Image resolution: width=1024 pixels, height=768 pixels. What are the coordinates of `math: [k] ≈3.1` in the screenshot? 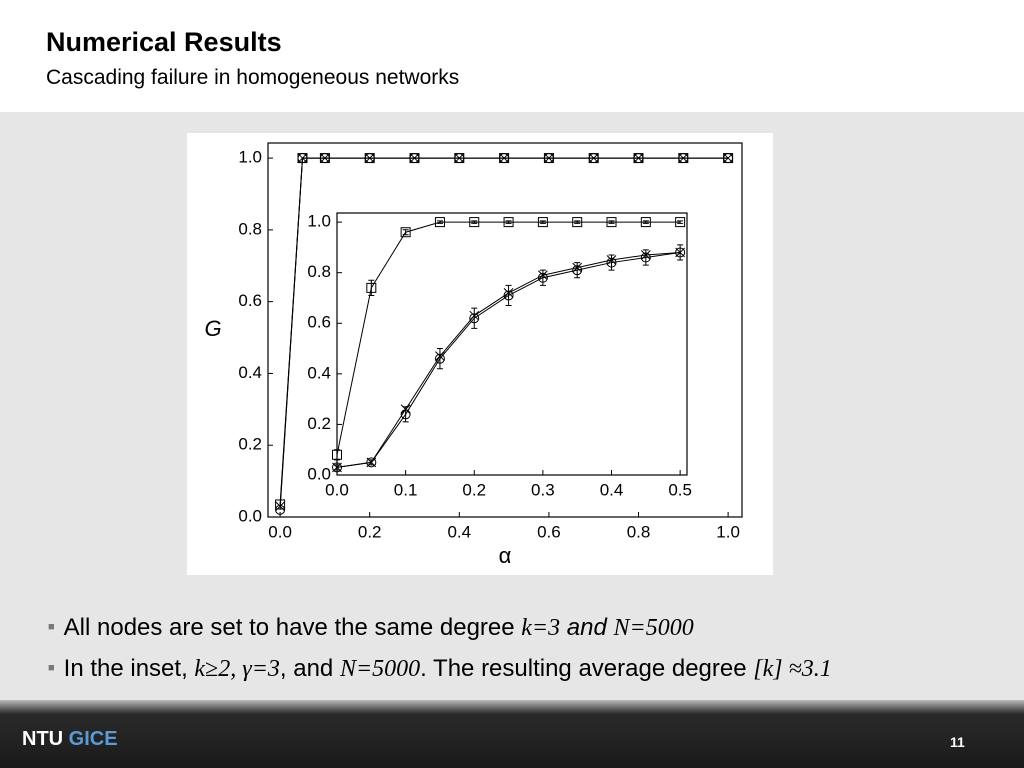 It's located at (792, 669).